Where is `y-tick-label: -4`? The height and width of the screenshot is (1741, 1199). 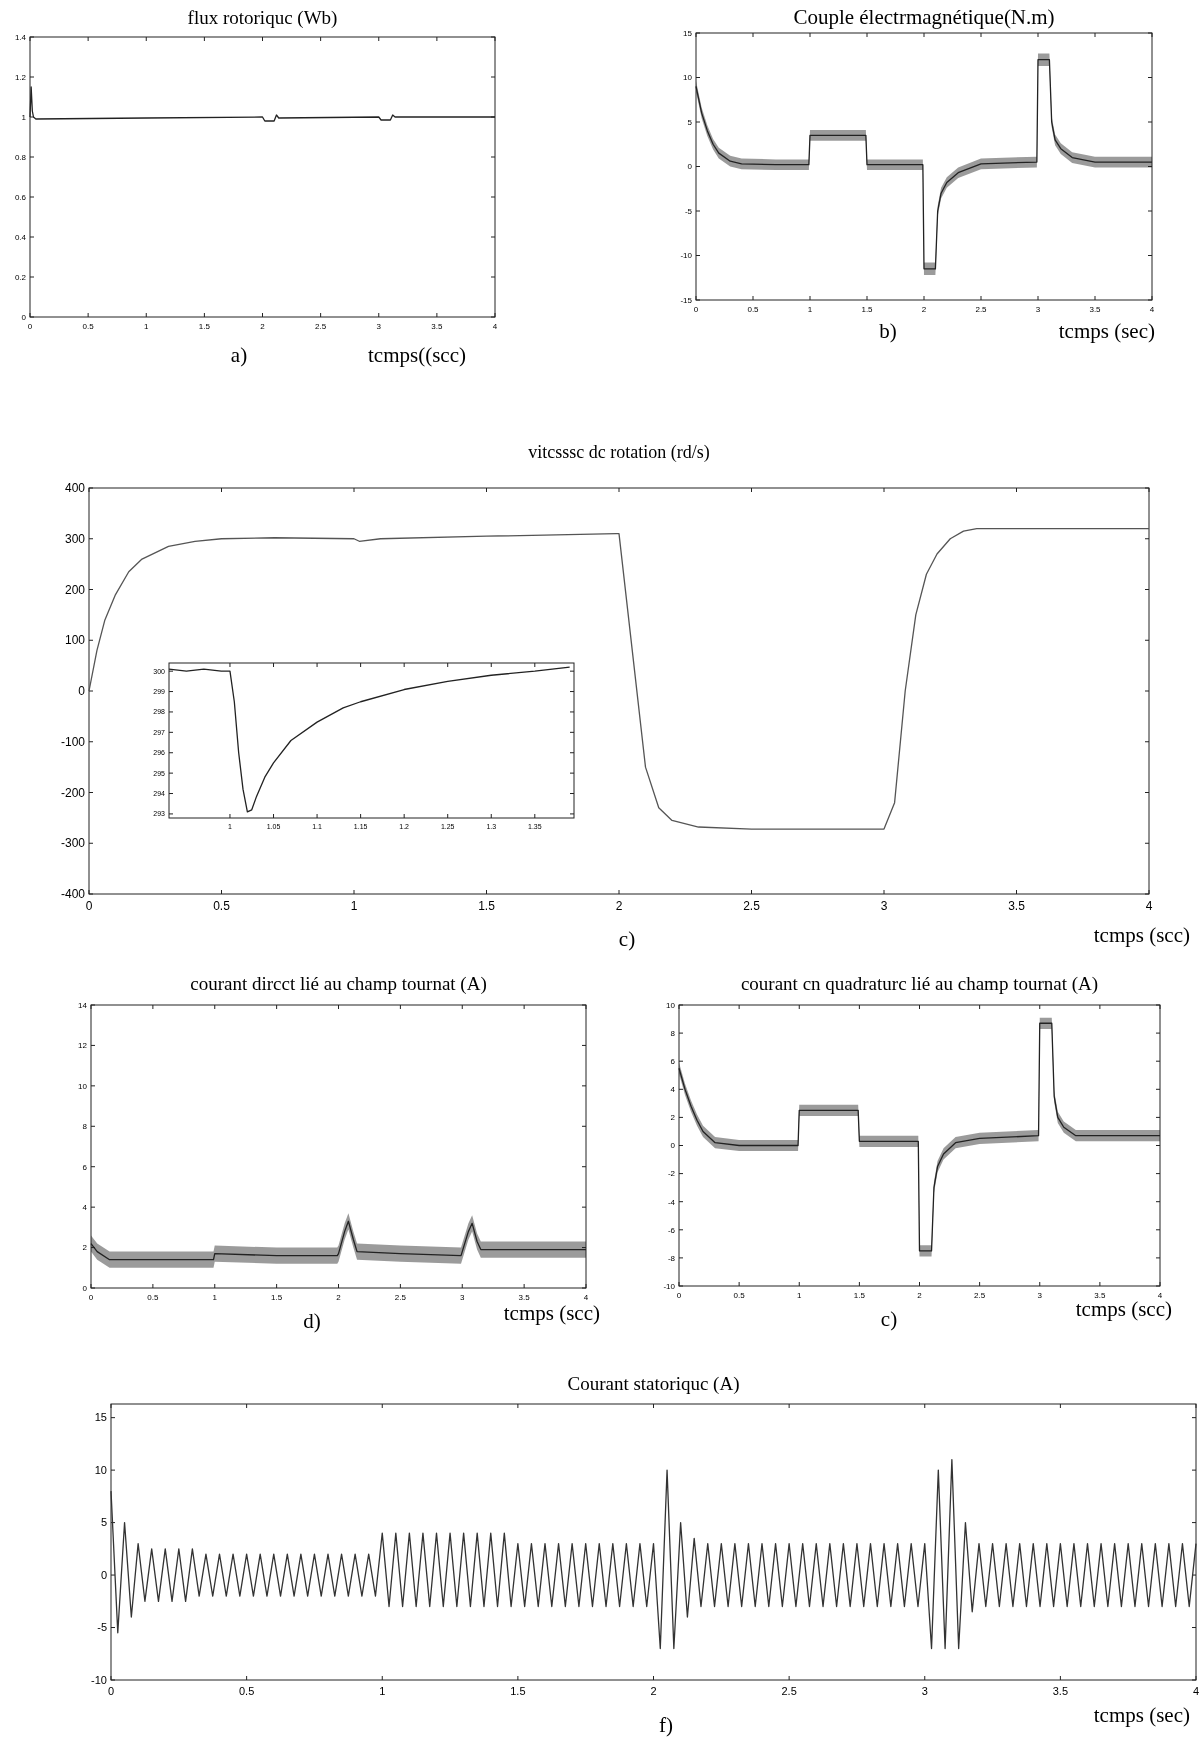 y-tick-label: -4 is located at coordinates (671, 1202).